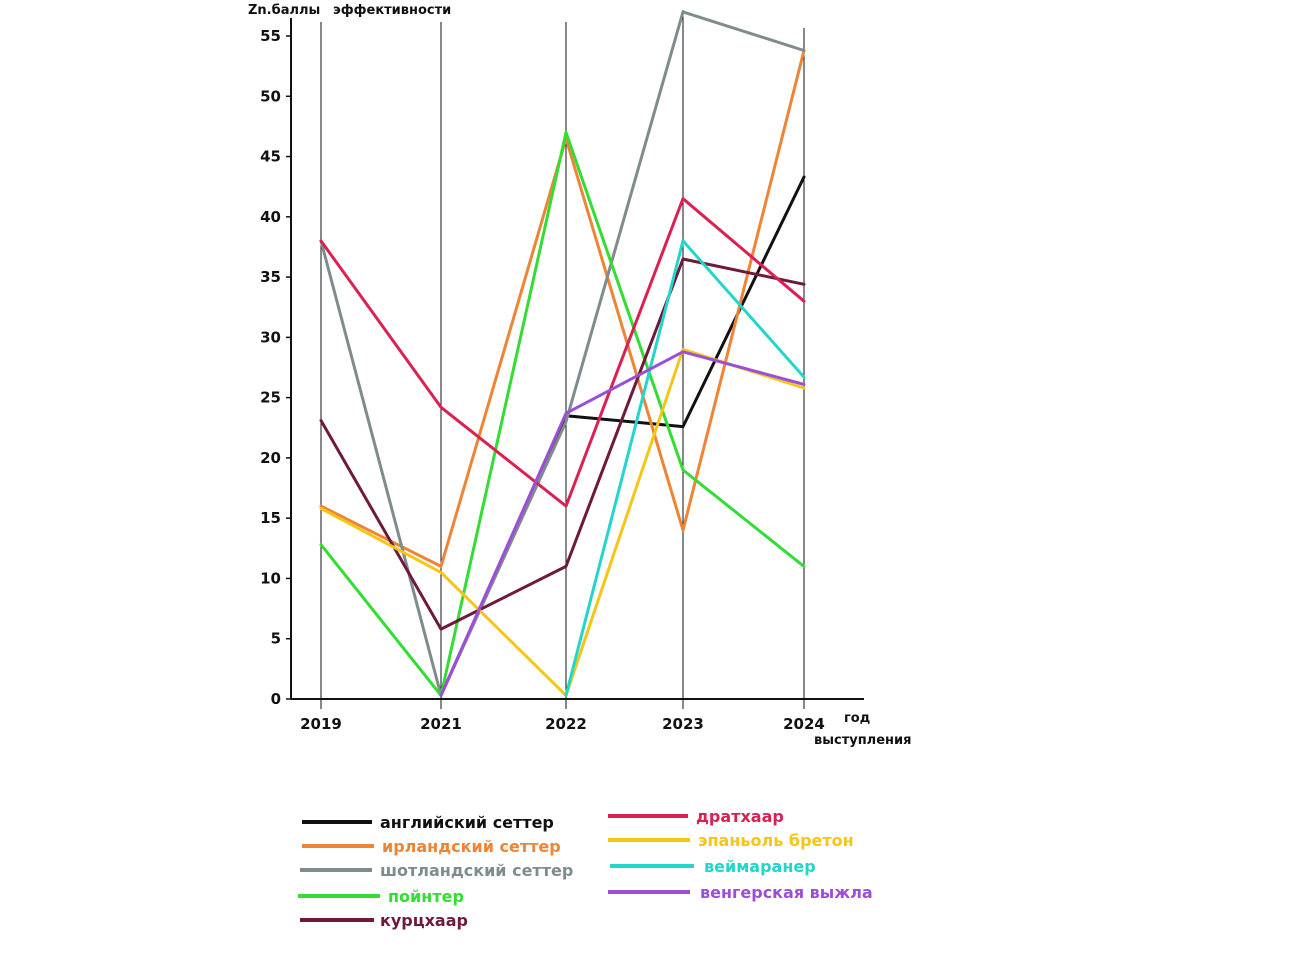 Image resolution: width=1290 pixels, height=972 pixels. What do you see at coordinates (426, 896) in the screenshot?
I see `legend-label: пойнтер` at bounding box center [426, 896].